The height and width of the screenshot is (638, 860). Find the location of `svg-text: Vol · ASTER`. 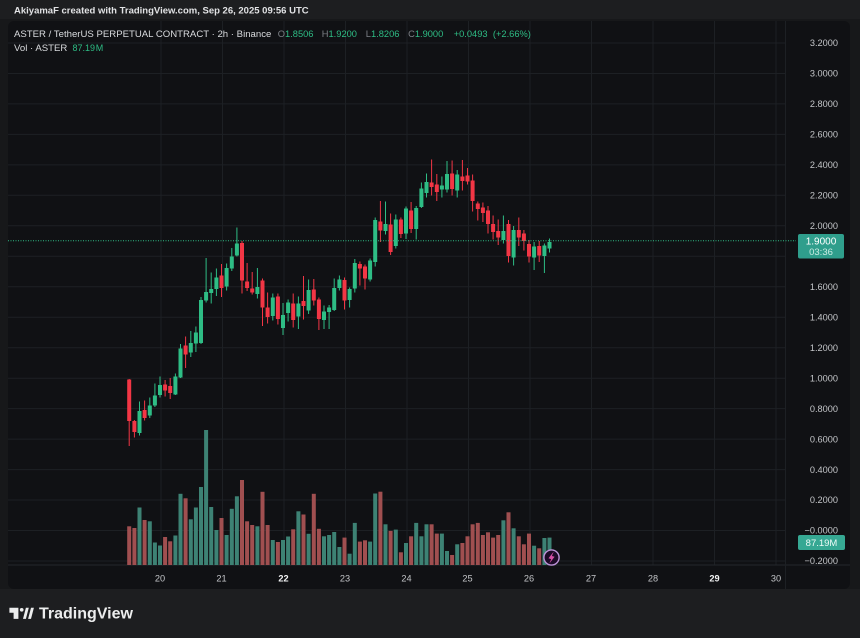

svg-text: Vol · ASTER is located at coordinates (40, 48).